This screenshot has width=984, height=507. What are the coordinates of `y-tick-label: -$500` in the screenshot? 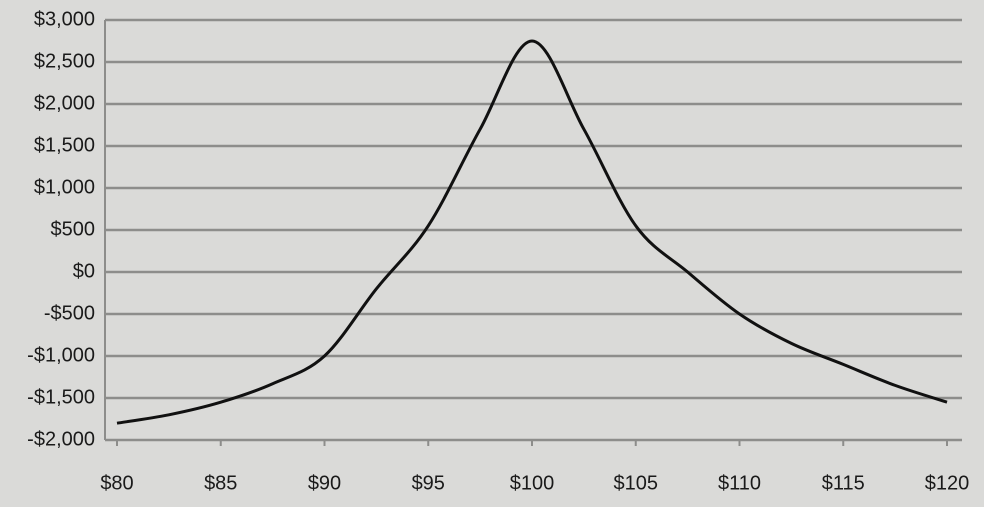 It's located at (69, 313).